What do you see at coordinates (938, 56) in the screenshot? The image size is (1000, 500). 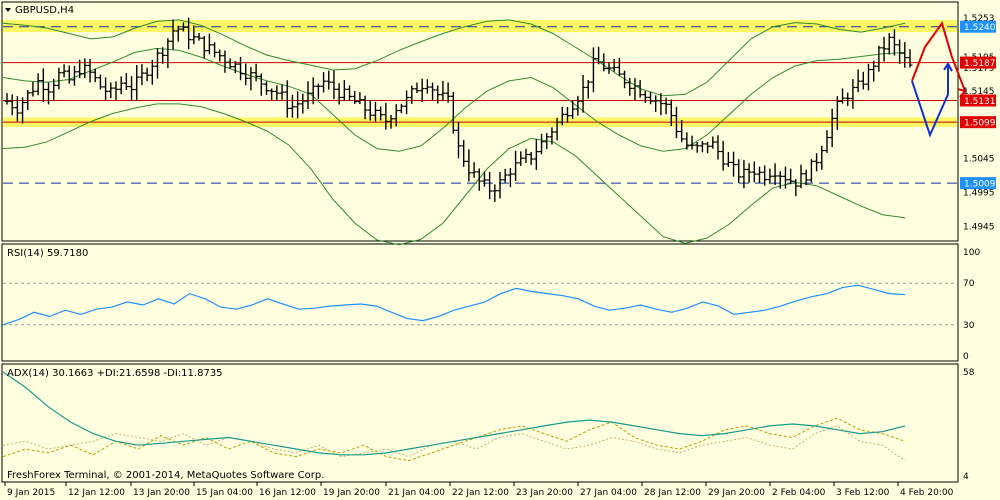 I see `red-forecast-path` at bounding box center [938, 56].